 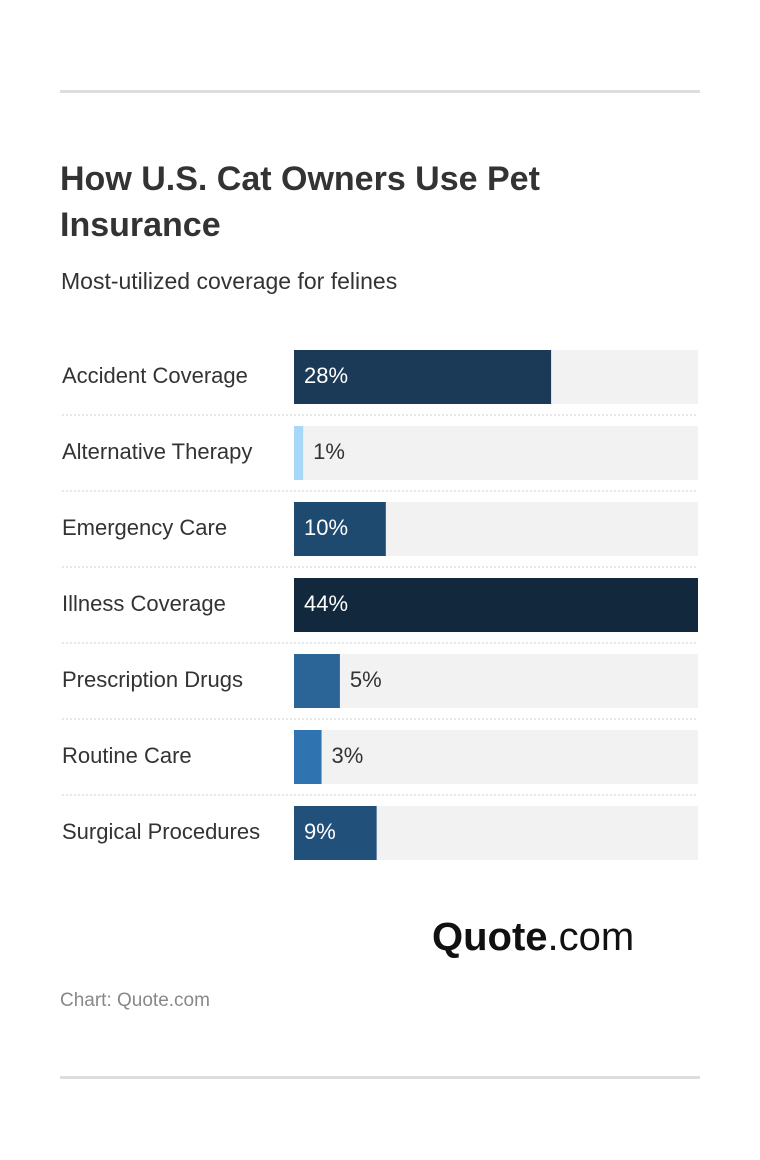 What do you see at coordinates (326, 375) in the screenshot?
I see `value-label: 28%` at bounding box center [326, 375].